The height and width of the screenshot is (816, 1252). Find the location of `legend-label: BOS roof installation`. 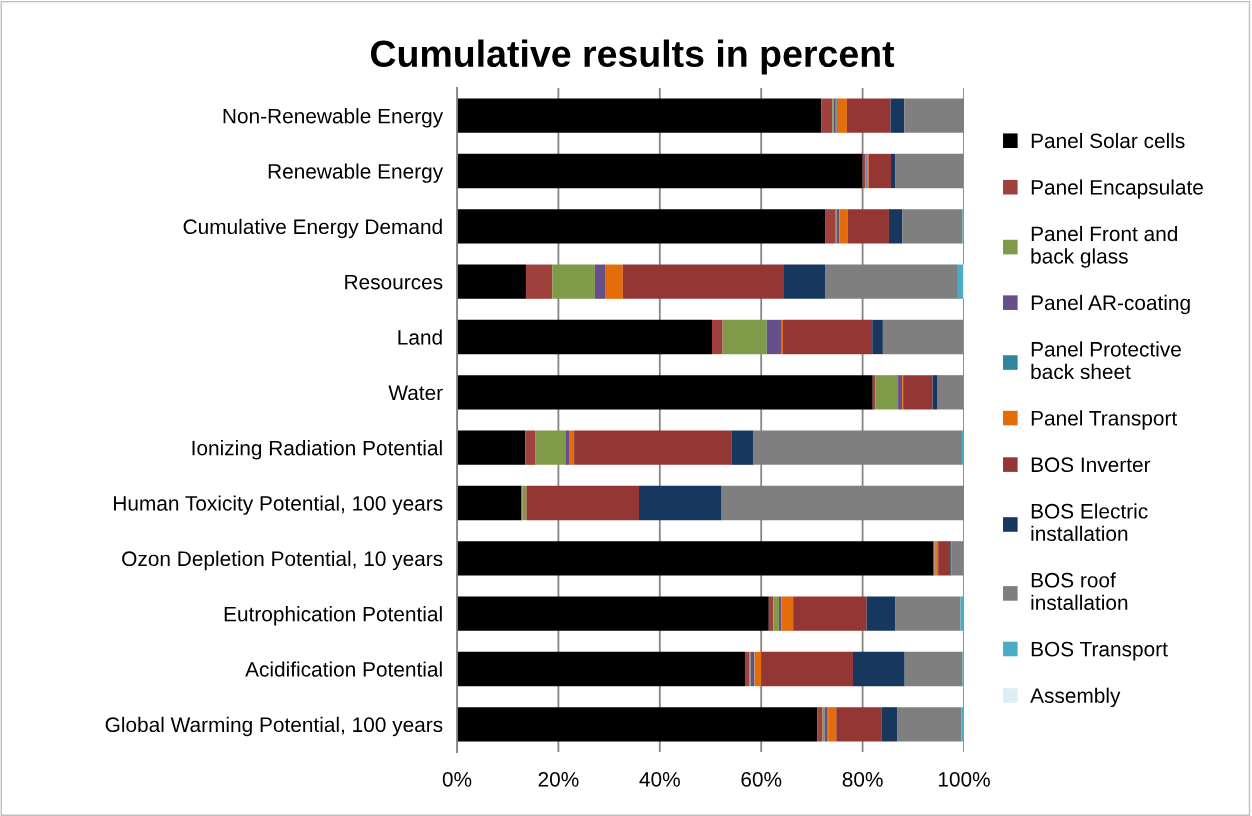

legend-label: BOS roof installation is located at coordinates (1079, 591).